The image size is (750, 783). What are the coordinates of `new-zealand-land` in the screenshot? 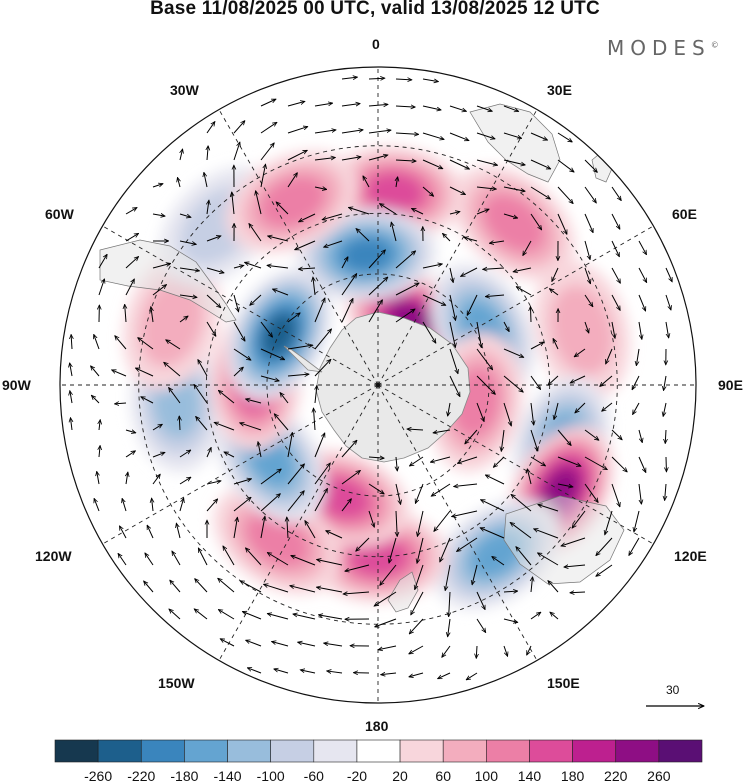 It's located at (403, 592).